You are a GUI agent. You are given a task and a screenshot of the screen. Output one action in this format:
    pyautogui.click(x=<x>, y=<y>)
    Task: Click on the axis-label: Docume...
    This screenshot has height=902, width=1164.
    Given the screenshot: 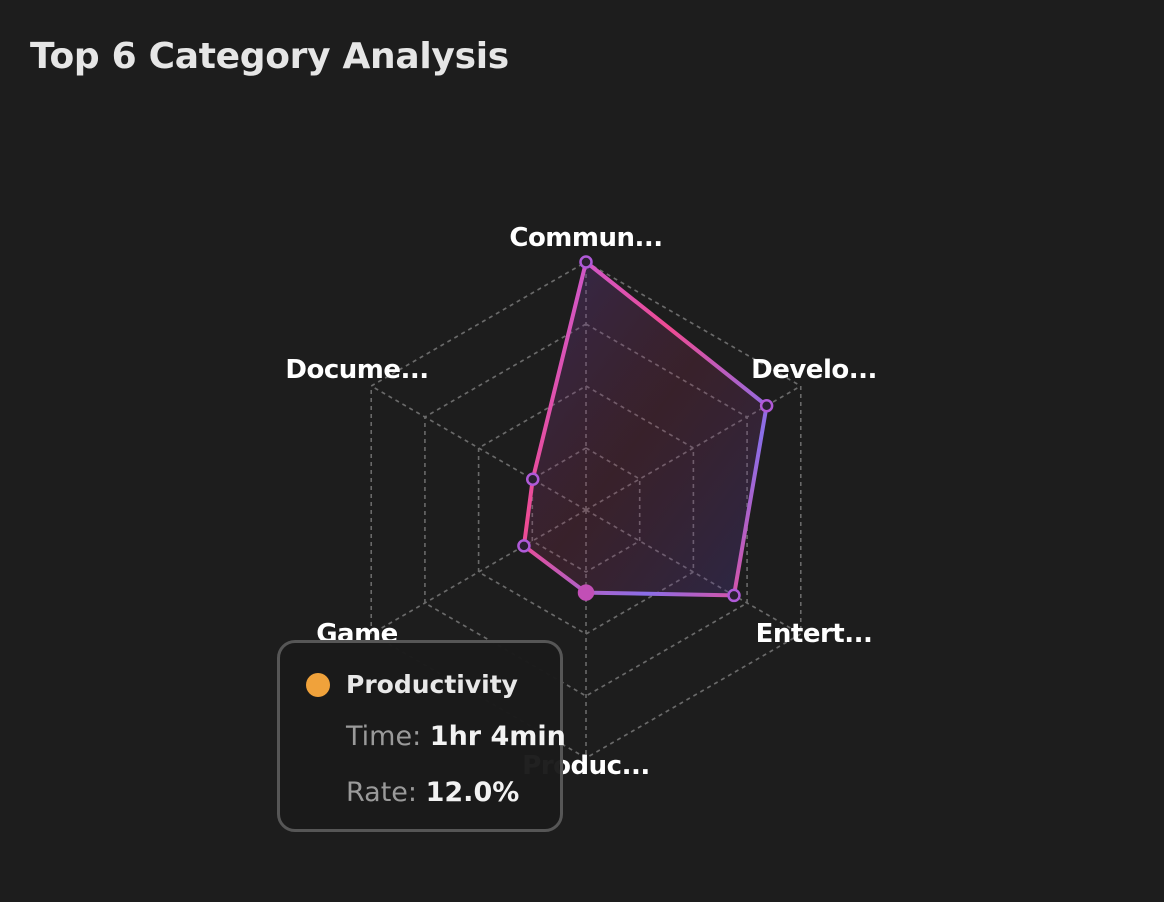 What is the action you would take?
    pyautogui.click(x=356, y=370)
    